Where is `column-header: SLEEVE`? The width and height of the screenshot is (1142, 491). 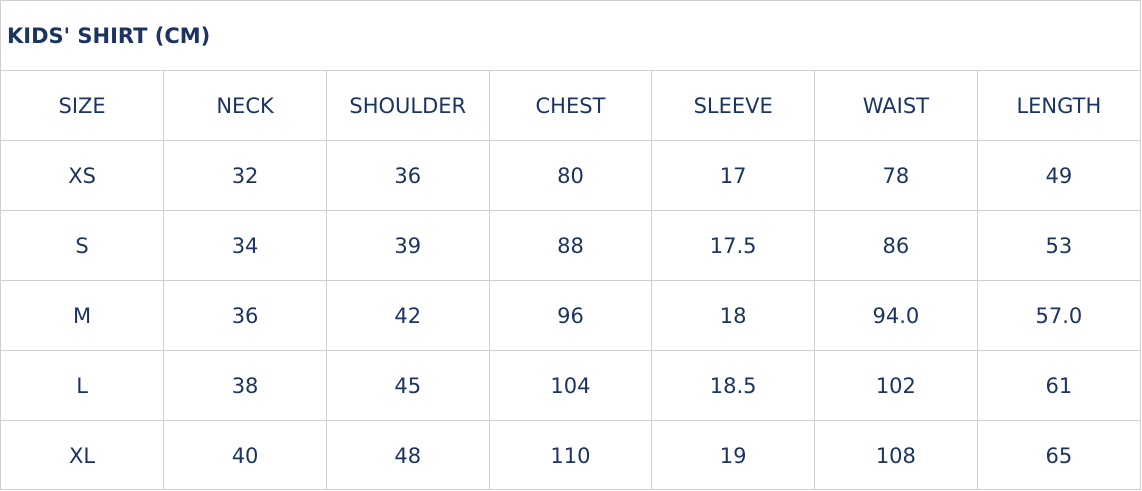 column-header: SLEEVE is located at coordinates (733, 106).